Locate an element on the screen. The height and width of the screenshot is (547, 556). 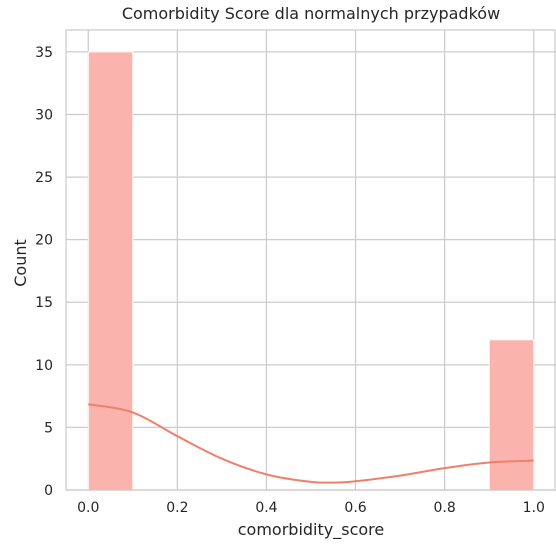
x-tick-labels: 0.0 0.2 0.4 0.6 0.8 1.0 is located at coordinates (311, 508).